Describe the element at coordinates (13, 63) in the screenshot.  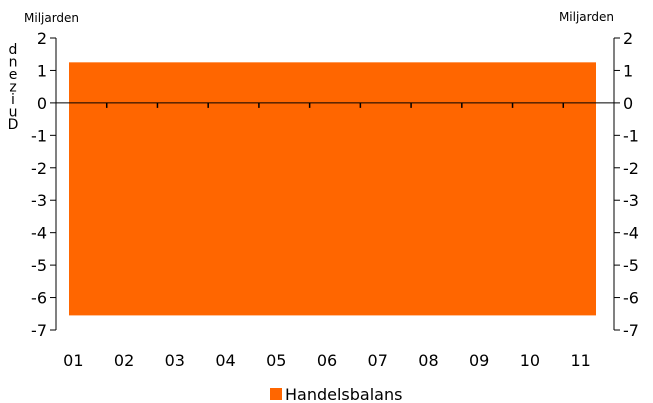
I see `y-left-axis-title-letter: n` at that location.